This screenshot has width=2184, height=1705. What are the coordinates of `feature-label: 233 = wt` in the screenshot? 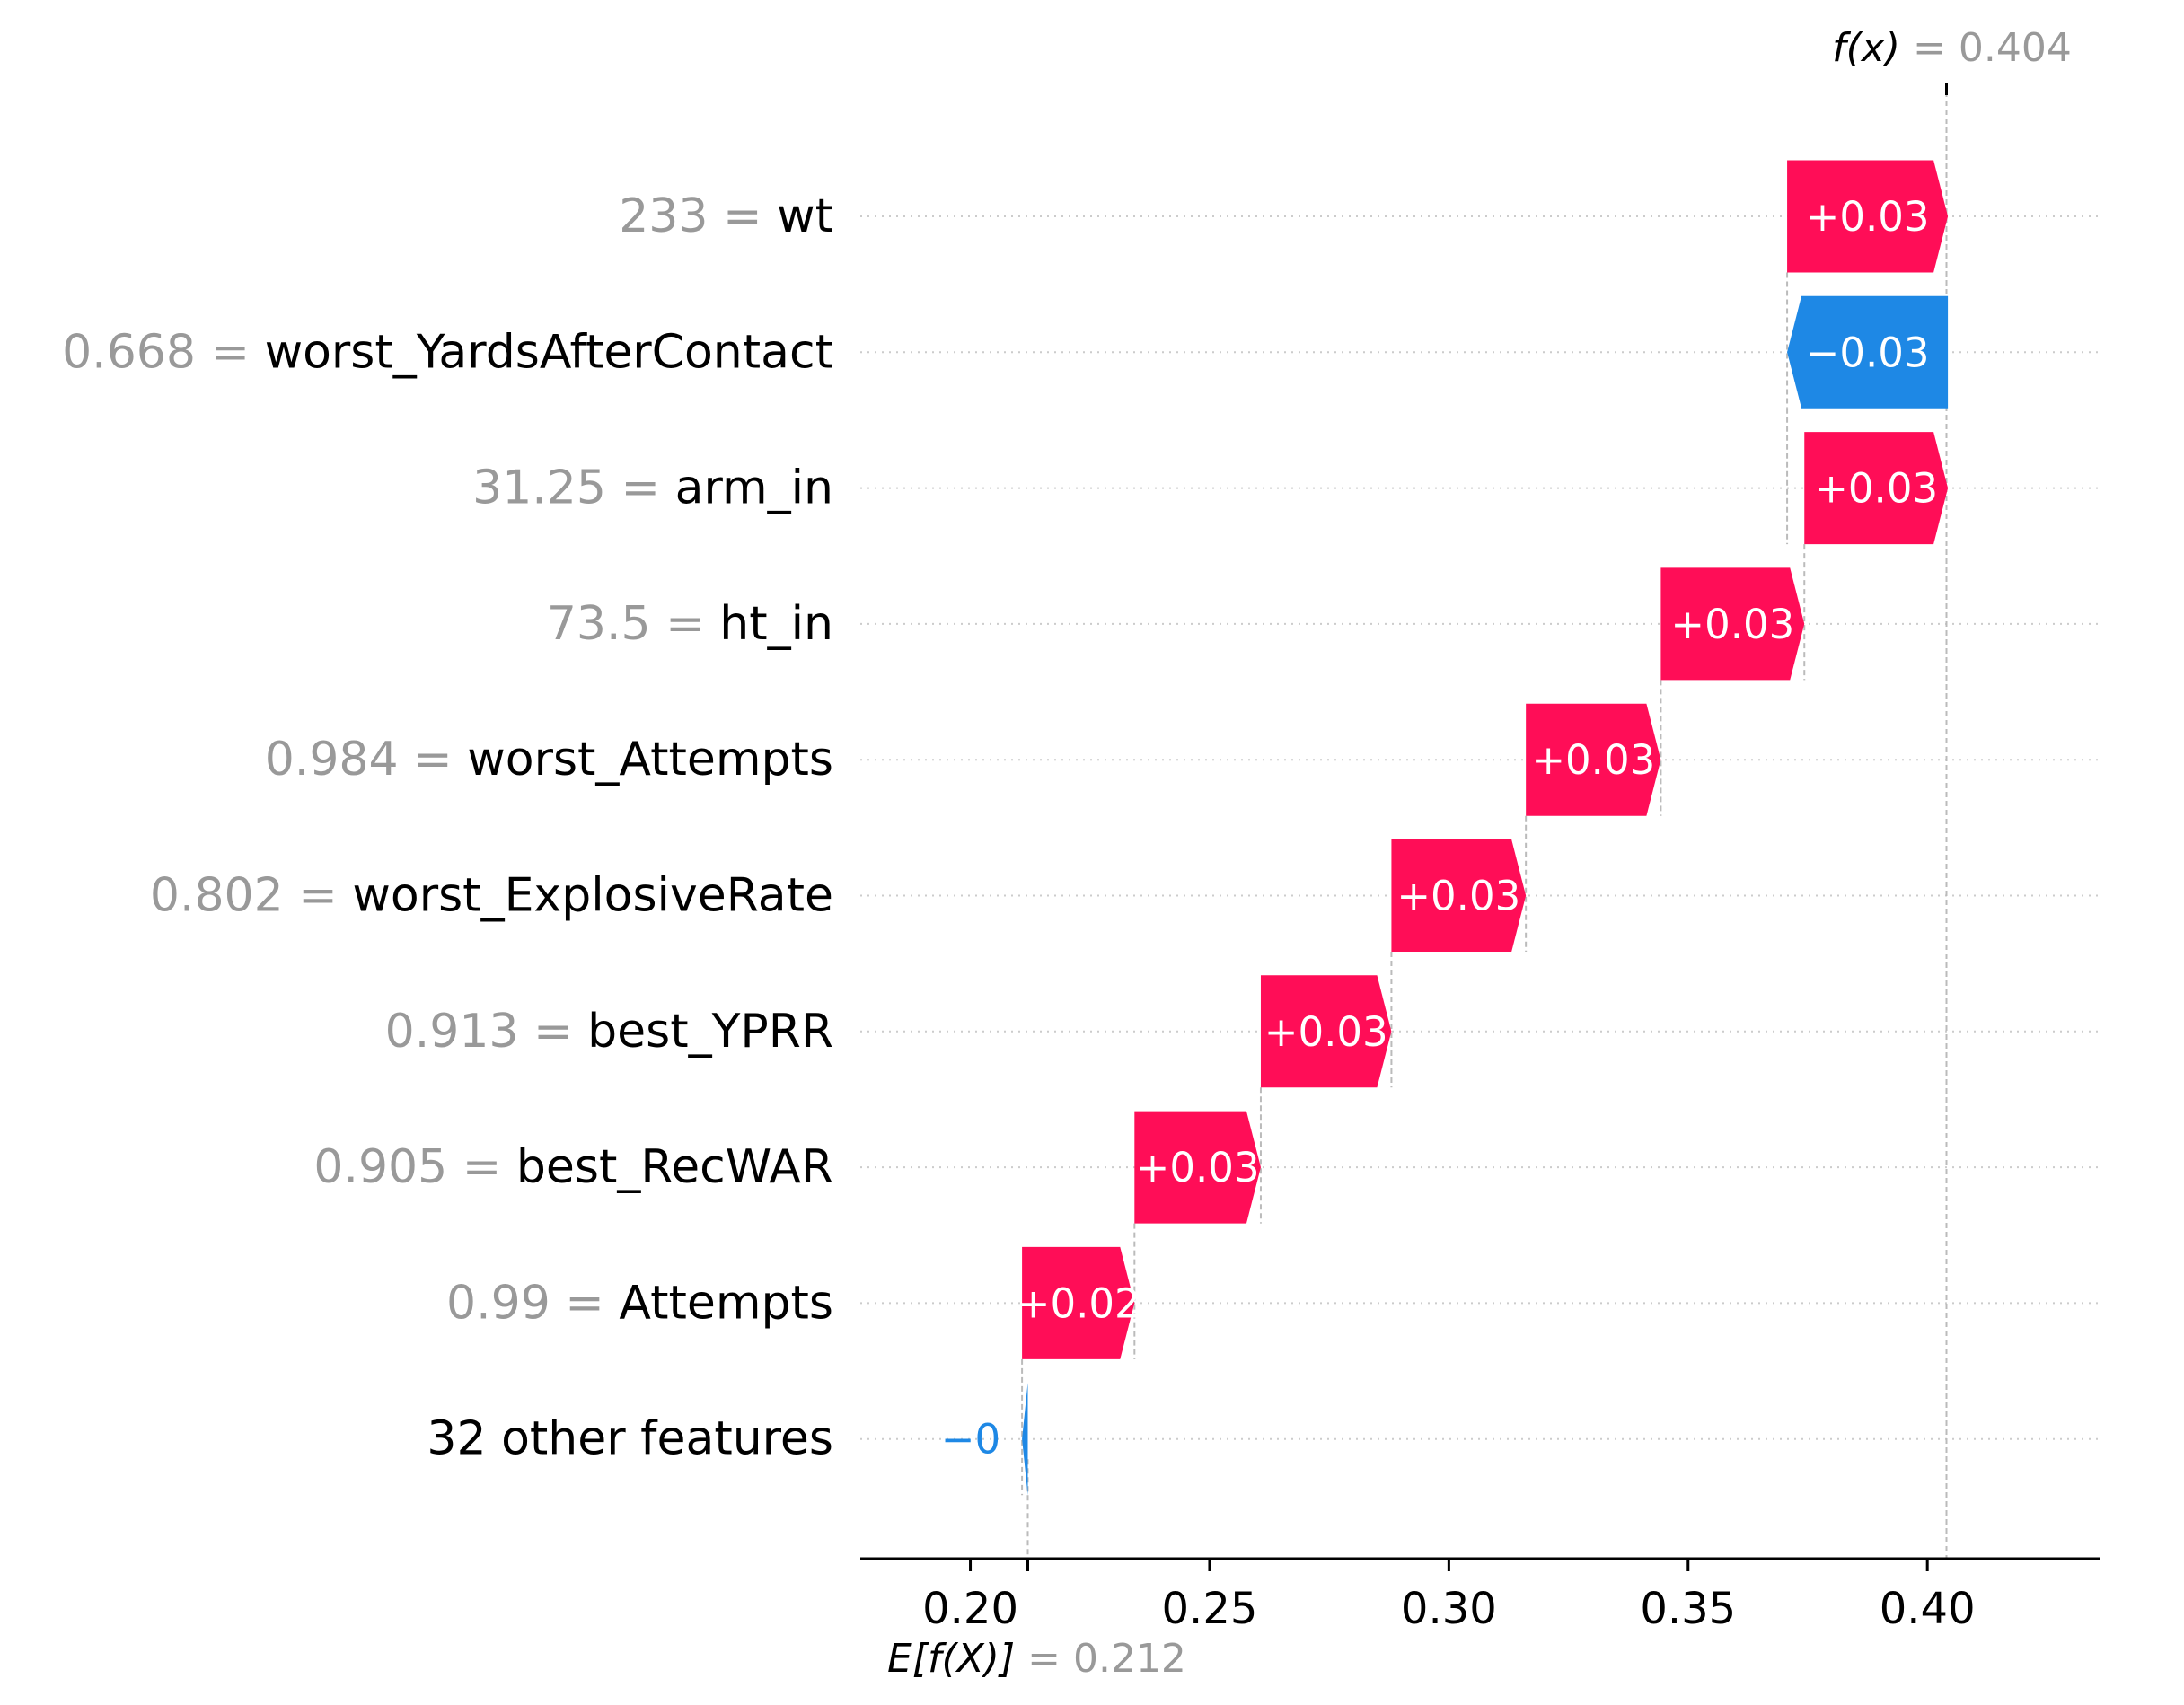 It's located at (726, 216).